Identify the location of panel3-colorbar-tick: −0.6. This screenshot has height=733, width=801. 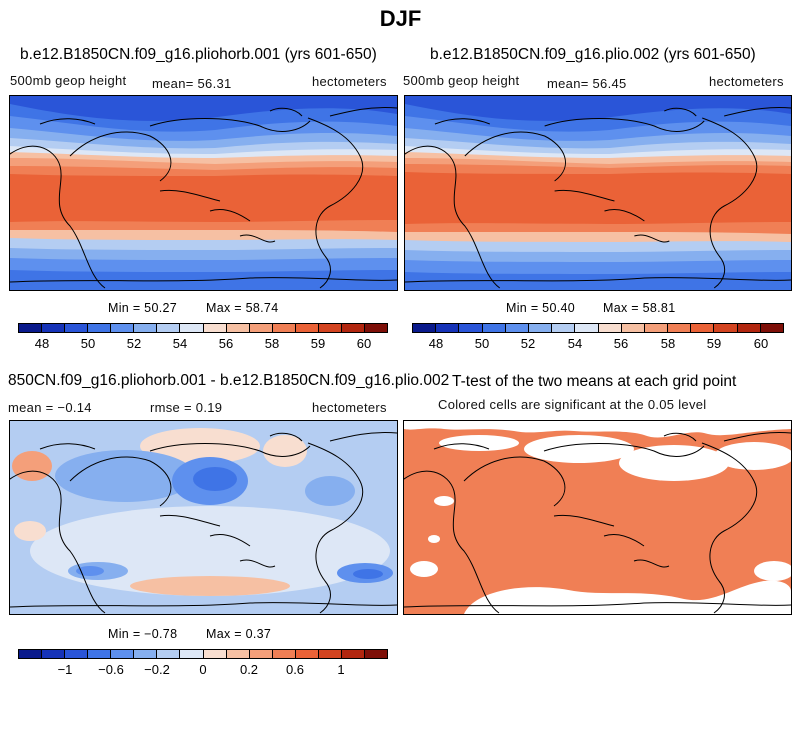
(111, 669).